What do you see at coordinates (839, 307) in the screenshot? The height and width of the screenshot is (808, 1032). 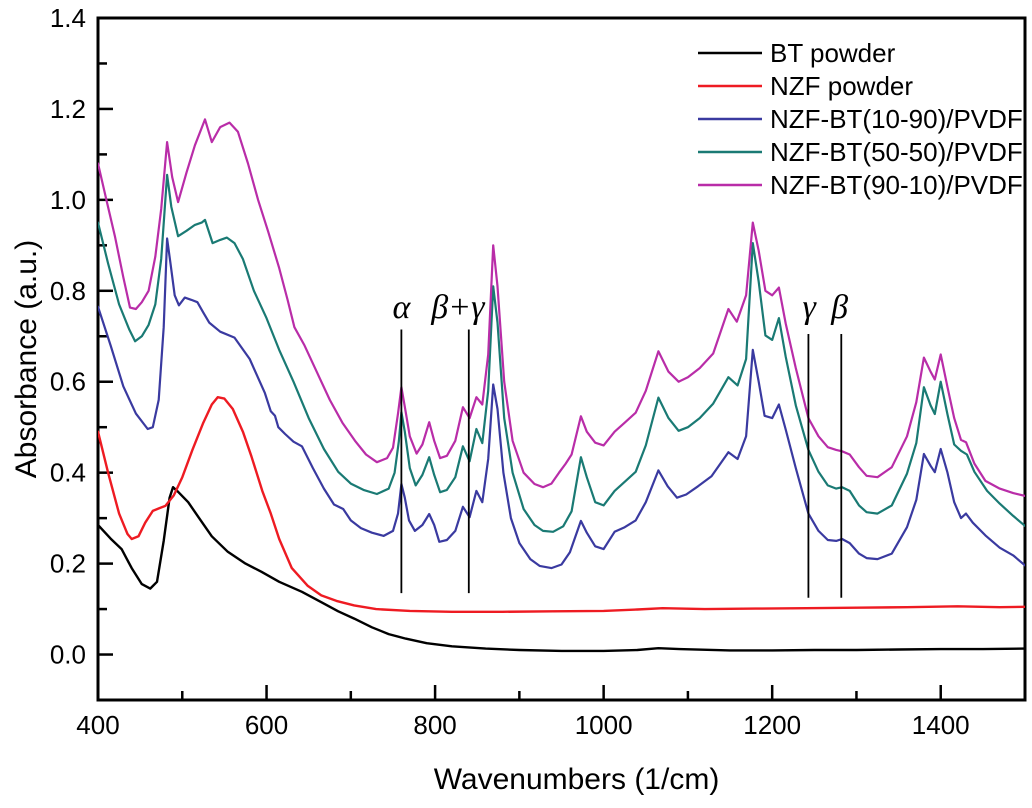 I see `annotation-label: β` at bounding box center [839, 307].